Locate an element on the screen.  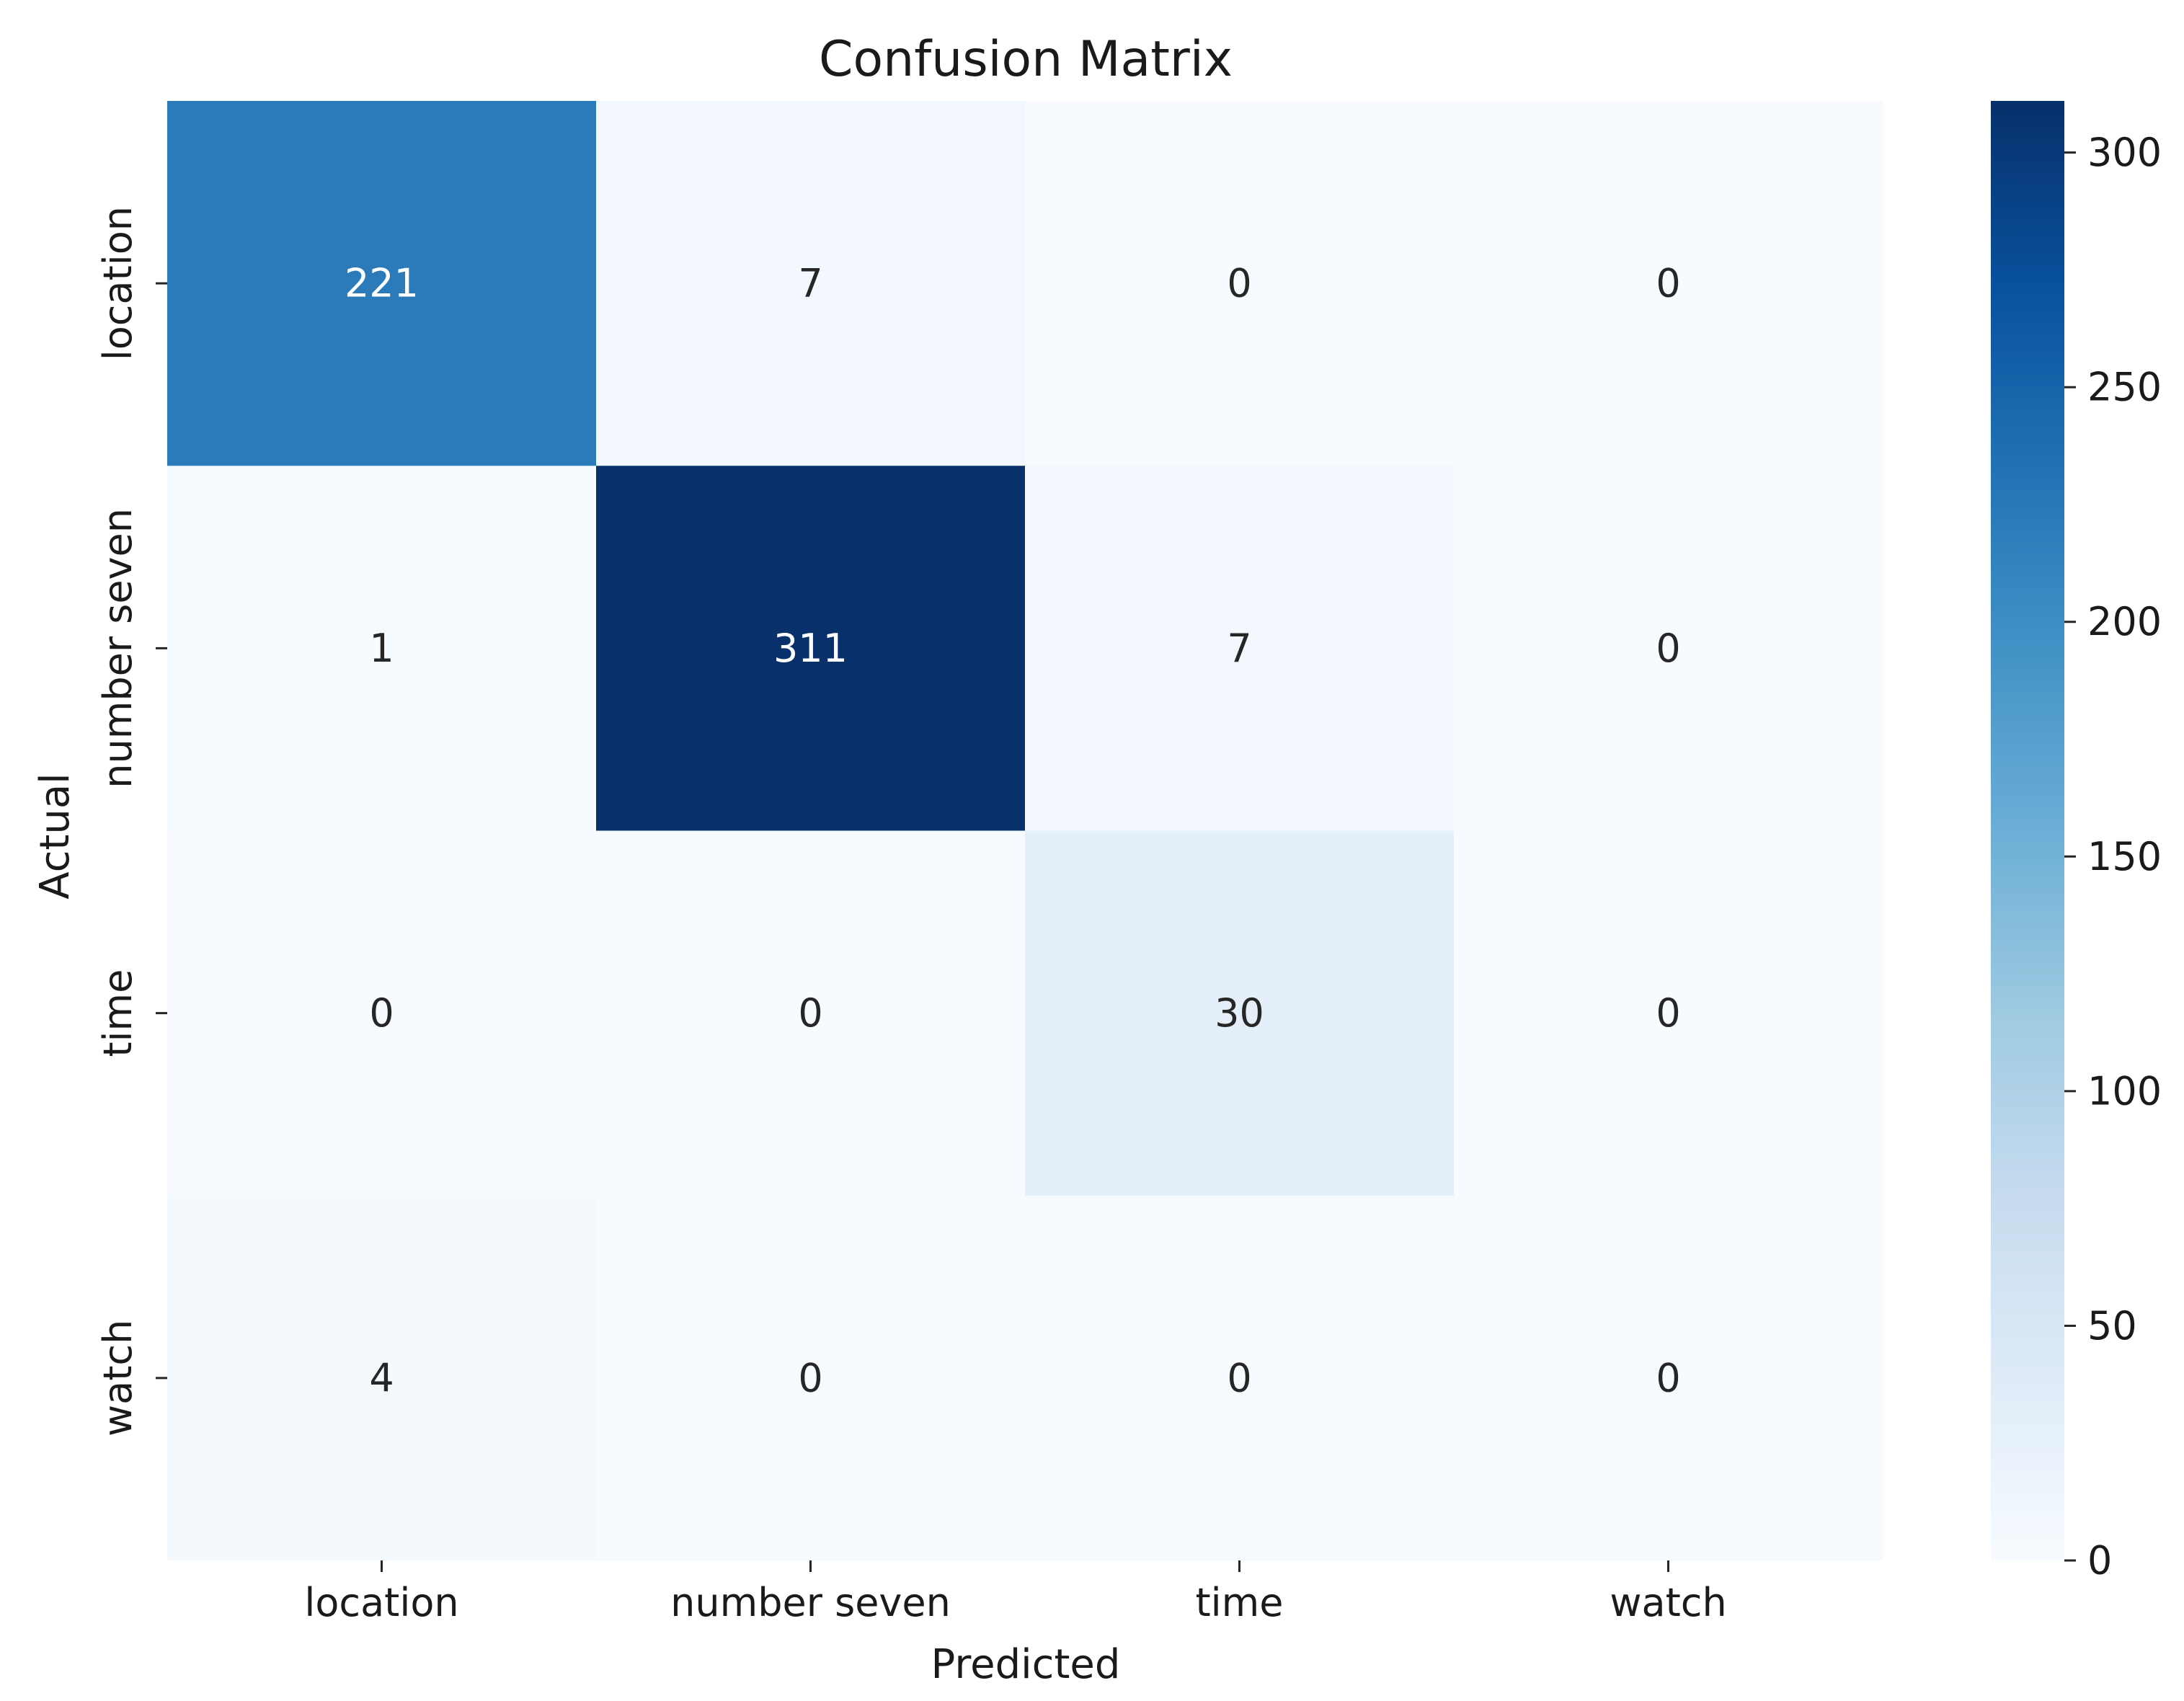
colorbar-tick-label: 250 is located at coordinates (2124, 387).